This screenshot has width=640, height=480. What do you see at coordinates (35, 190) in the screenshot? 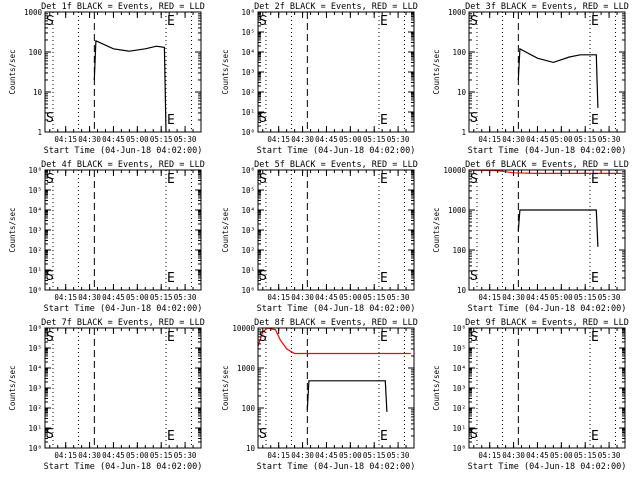
I see `y-tick-label: 10⁵` at bounding box center [35, 190].